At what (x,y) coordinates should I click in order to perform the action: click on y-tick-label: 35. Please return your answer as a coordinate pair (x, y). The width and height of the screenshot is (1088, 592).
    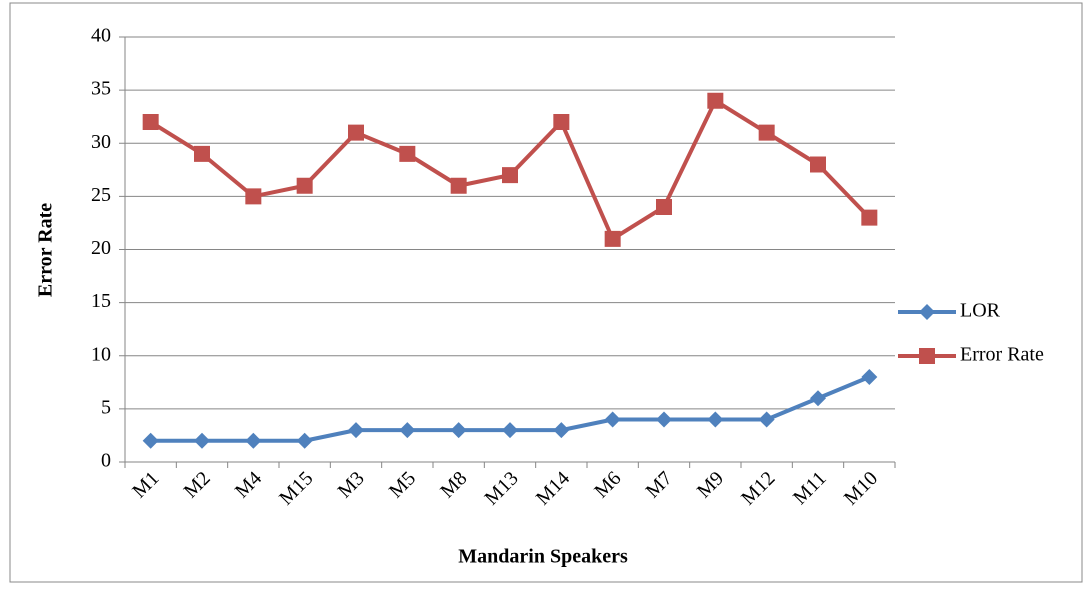
    Looking at the image, I should click on (101, 89).